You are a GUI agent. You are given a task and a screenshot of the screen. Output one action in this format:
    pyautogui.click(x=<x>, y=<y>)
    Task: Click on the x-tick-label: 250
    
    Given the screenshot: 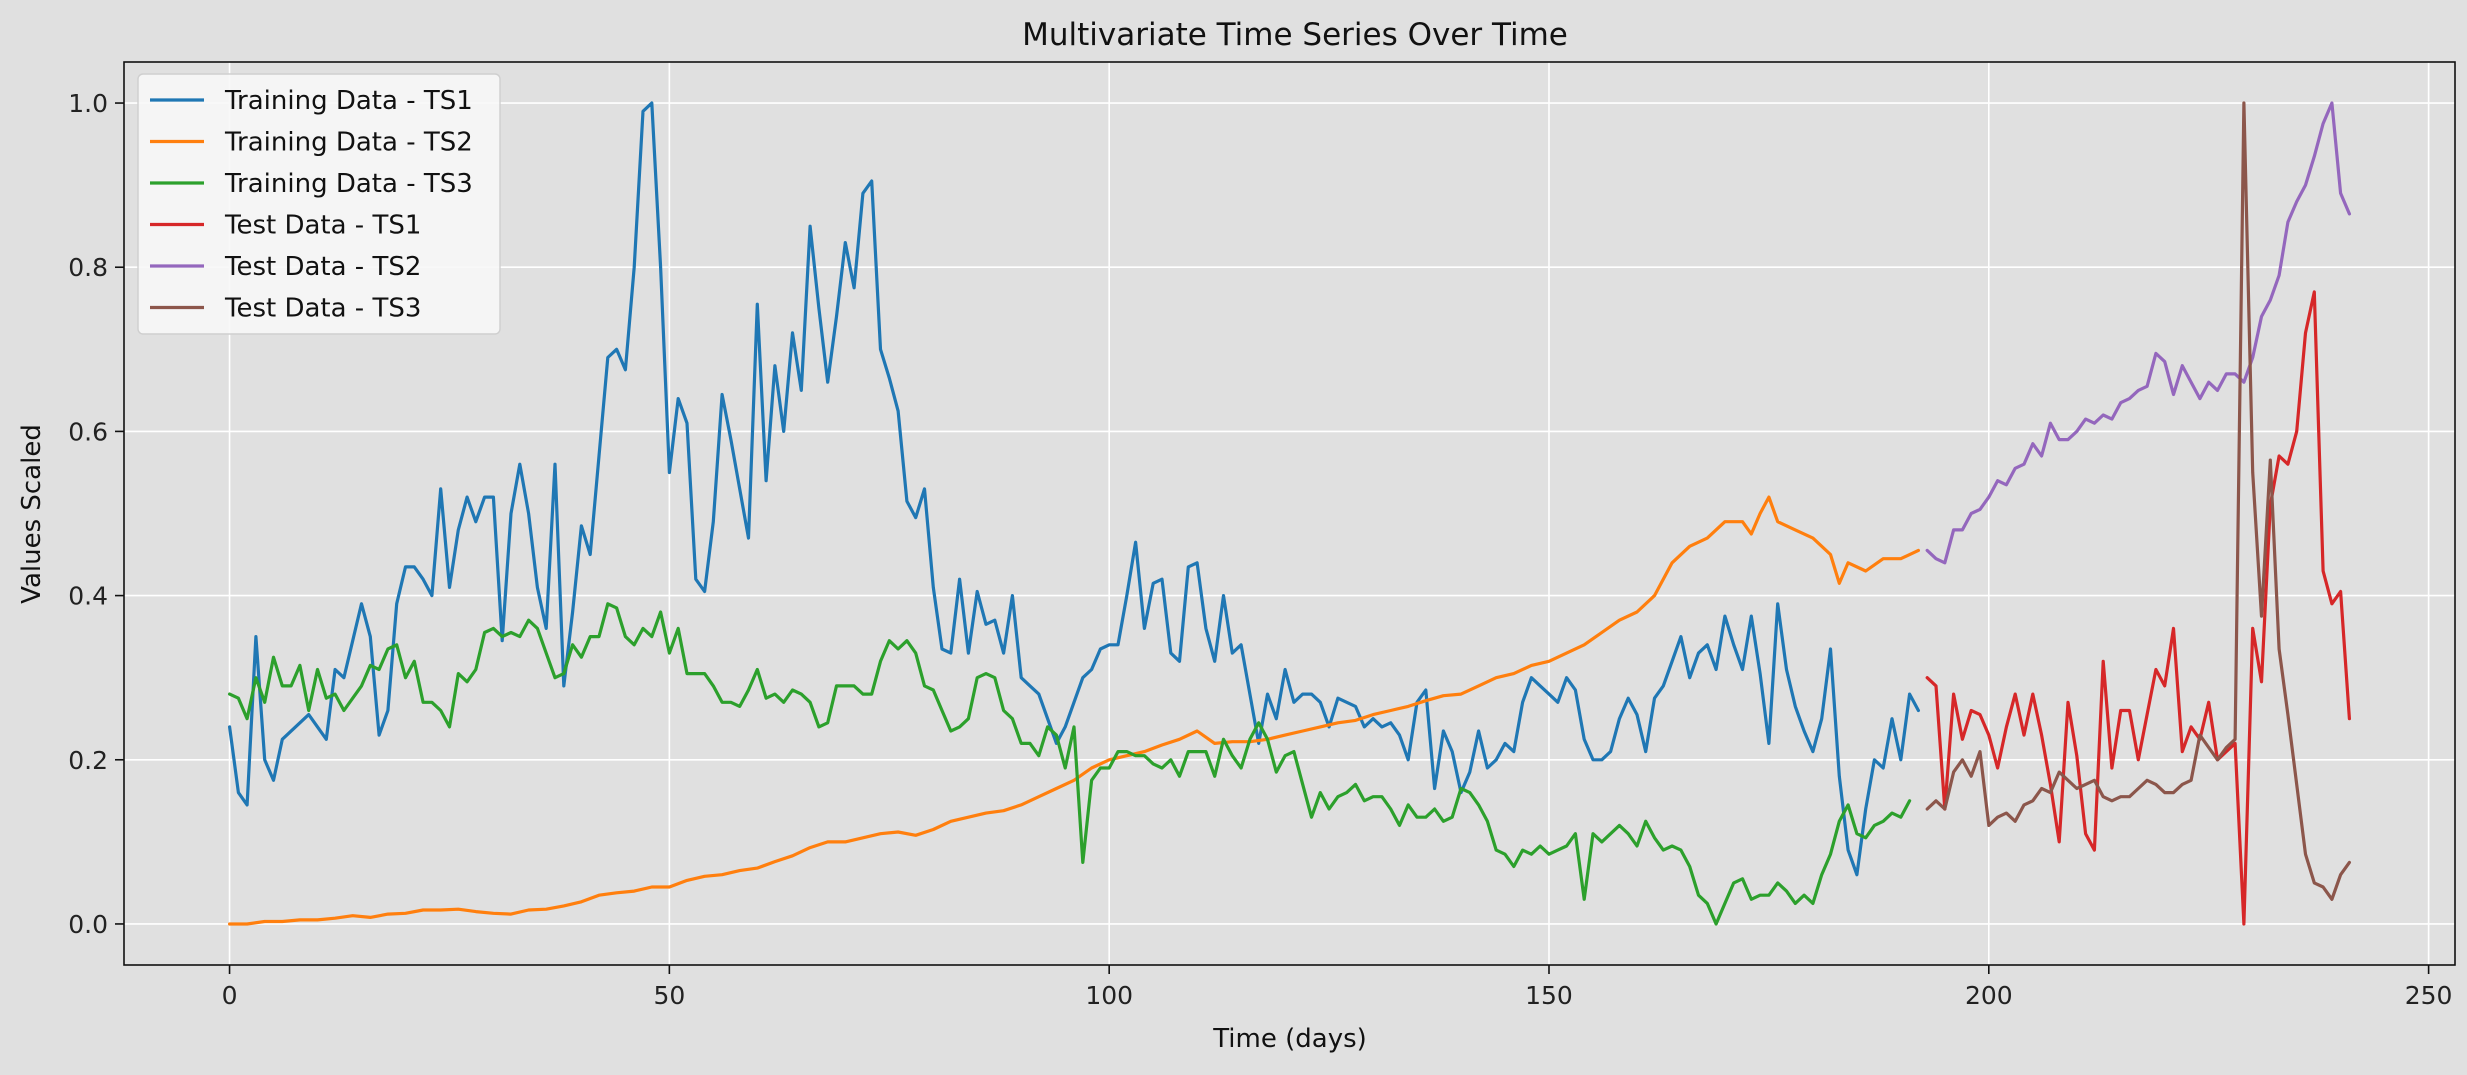 What is the action you would take?
    pyautogui.click(x=2429, y=995)
    